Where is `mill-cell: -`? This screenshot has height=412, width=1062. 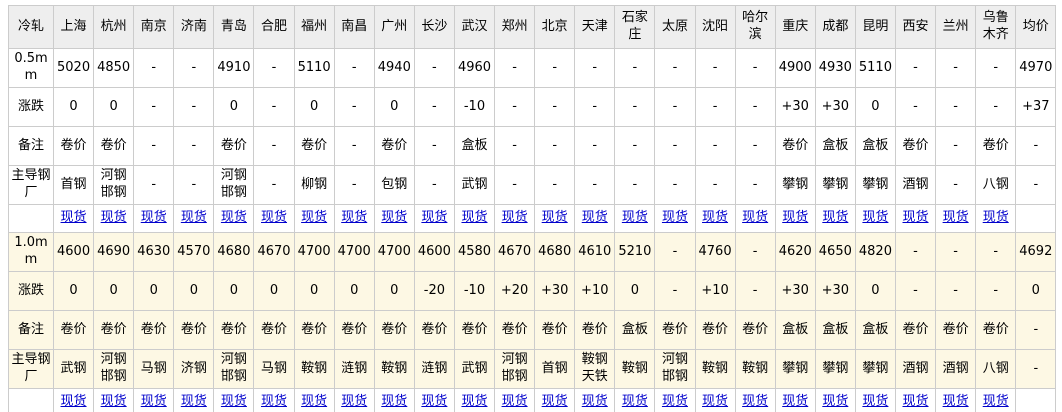 mill-cell: - is located at coordinates (1036, 185).